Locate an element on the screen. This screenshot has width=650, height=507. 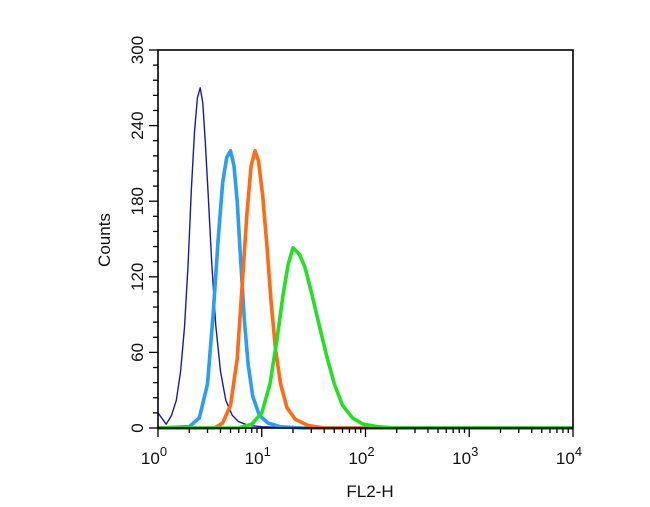
y-tick-label: 120 is located at coordinates (137, 277).